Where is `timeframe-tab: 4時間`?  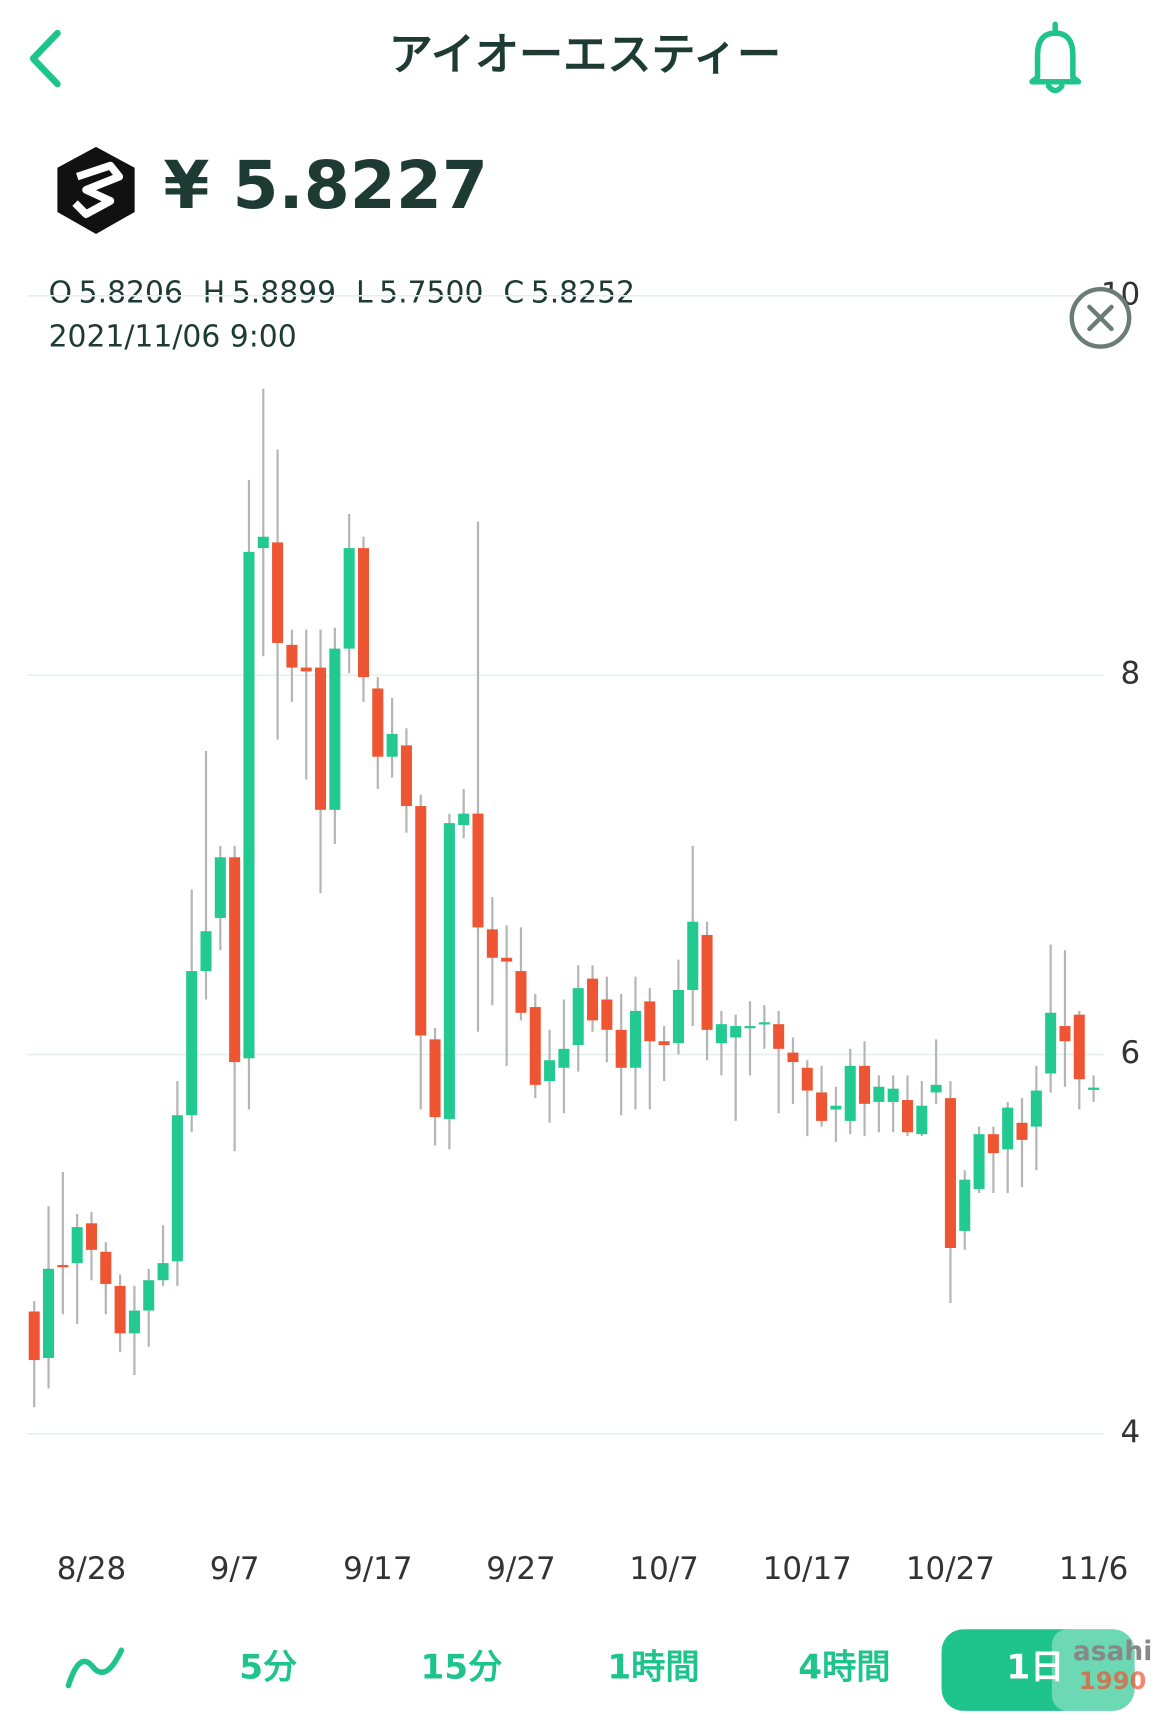 timeframe-tab: 4時間 is located at coordinates (844, 1667).